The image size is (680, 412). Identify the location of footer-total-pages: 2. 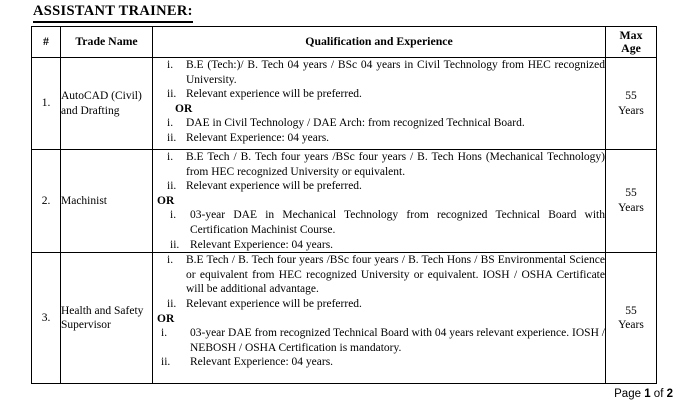
(669, 394).